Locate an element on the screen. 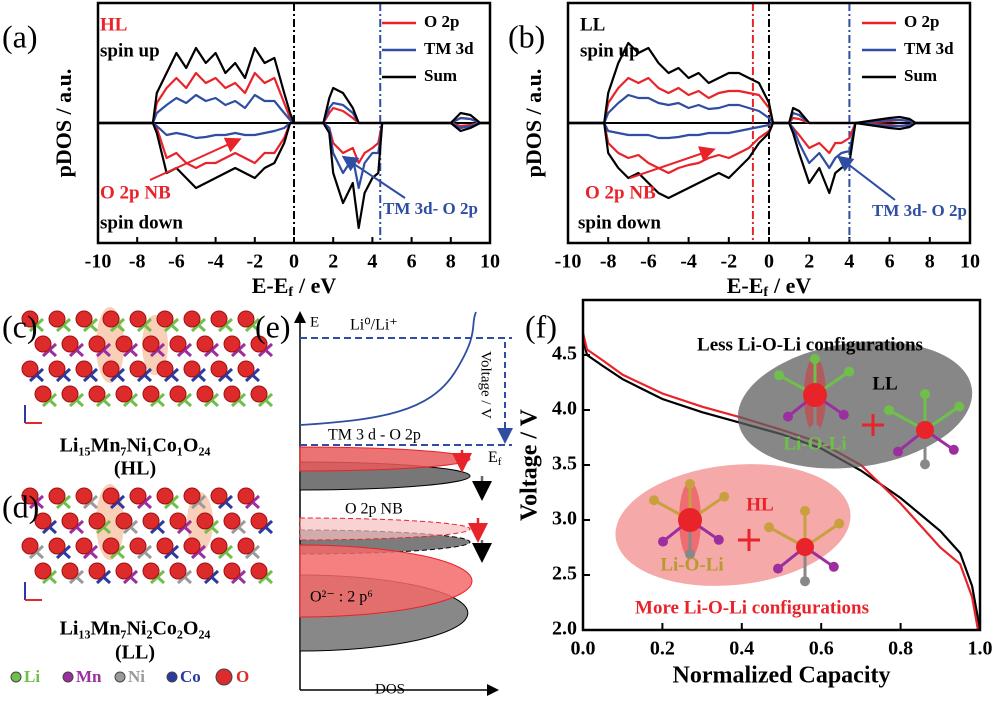 The image size is (1000, 702). panel-label: (e) is located at coordinates (273, 326).